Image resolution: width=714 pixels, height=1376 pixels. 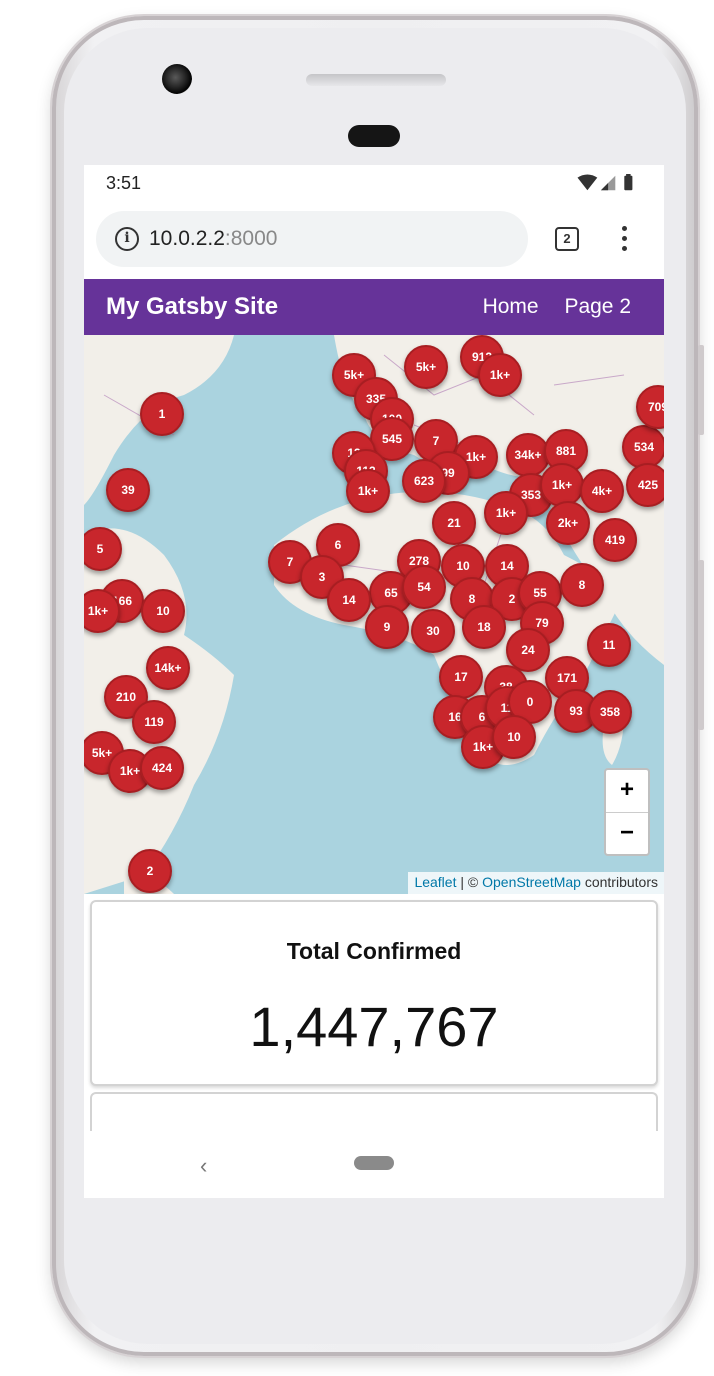 I want to click on wifi-icon, so click(x=587, y=182).